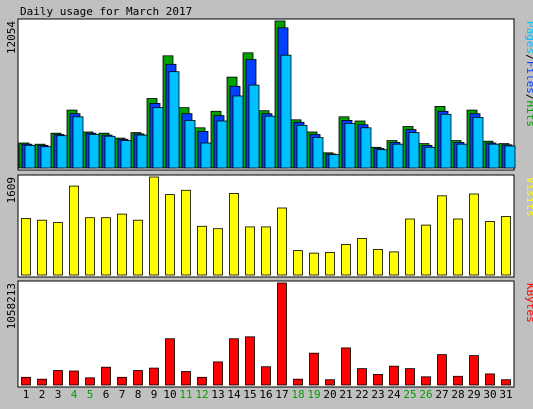 Image resolution: width=533 pixels, height=409 pixels. I want to click on x-tick-day-8: 8, so click(138, 394).